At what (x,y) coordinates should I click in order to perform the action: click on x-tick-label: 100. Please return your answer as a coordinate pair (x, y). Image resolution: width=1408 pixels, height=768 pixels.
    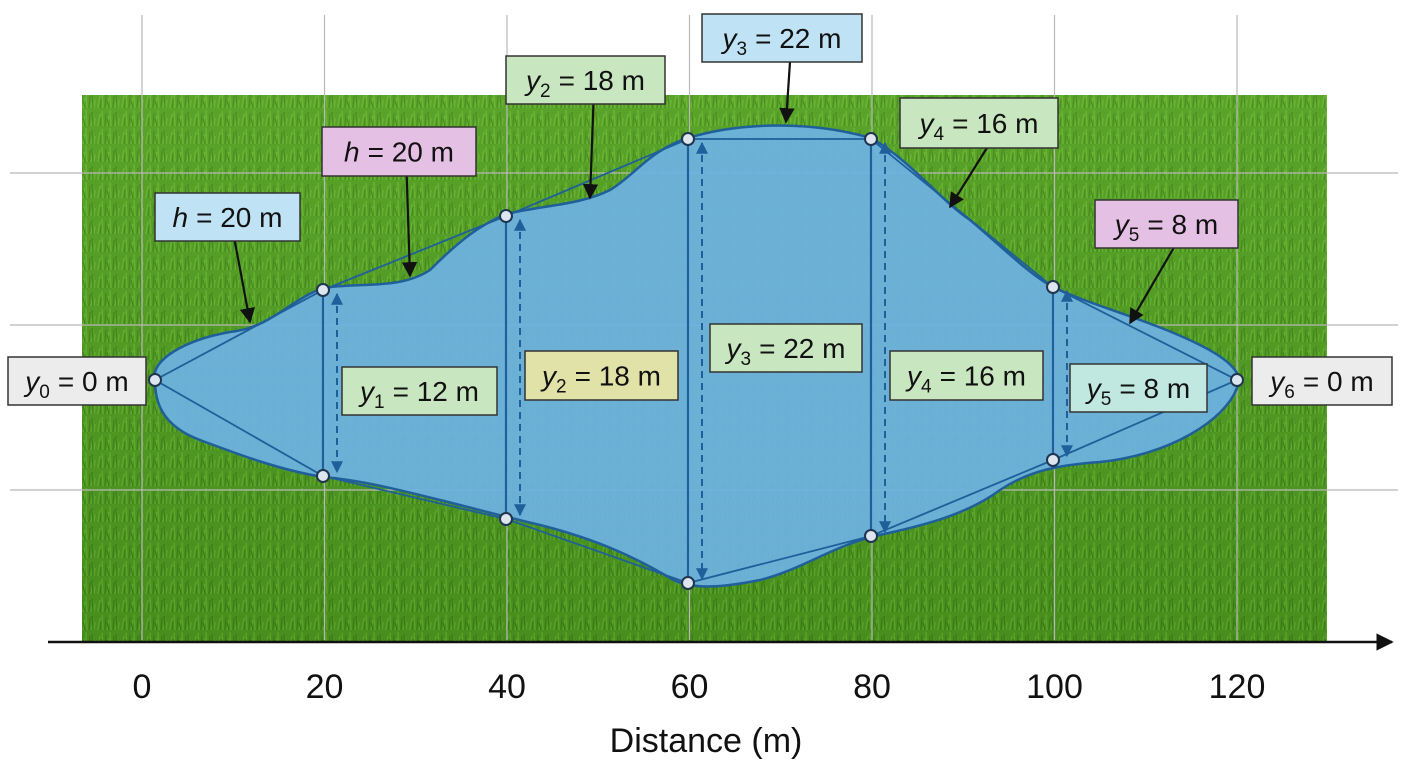
    Looking at the image, I should click on (1054, 687).